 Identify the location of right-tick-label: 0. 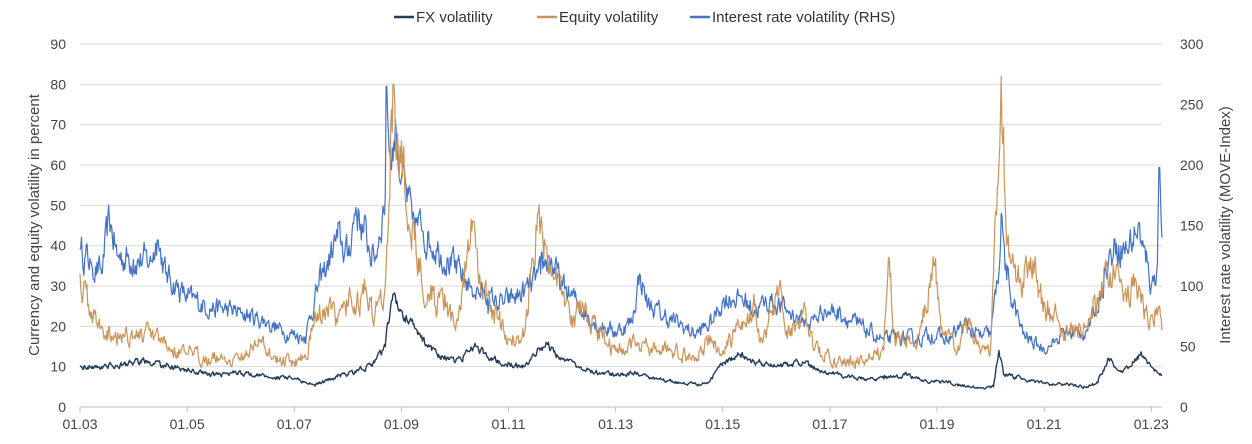
(1184, 407).